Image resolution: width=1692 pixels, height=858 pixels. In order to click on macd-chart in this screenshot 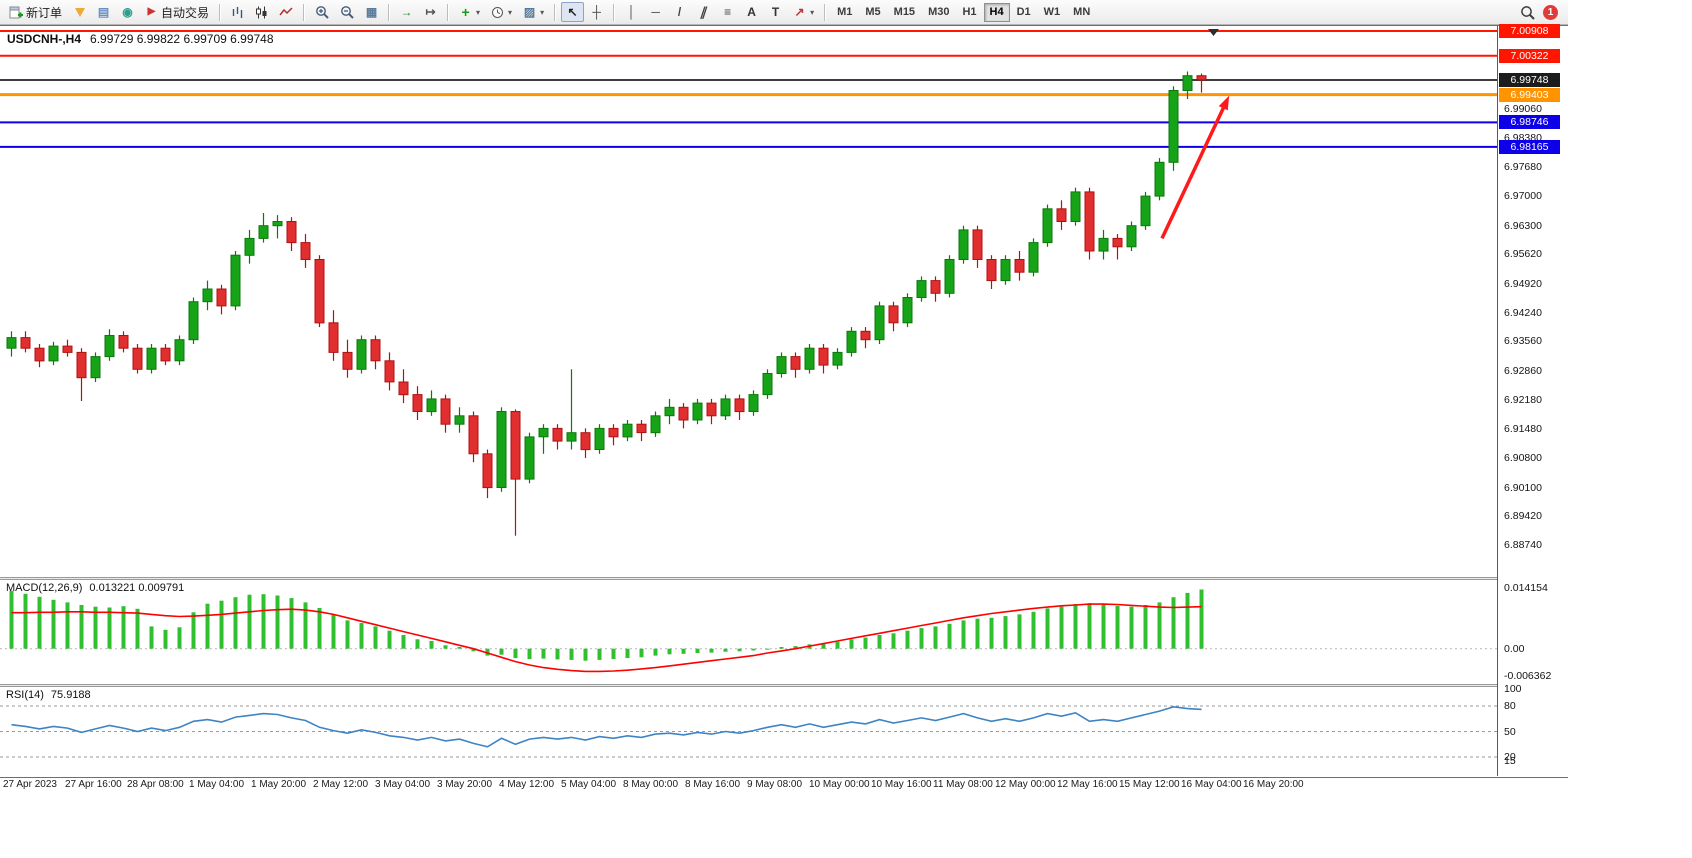, I will do `click(748, 632)`.